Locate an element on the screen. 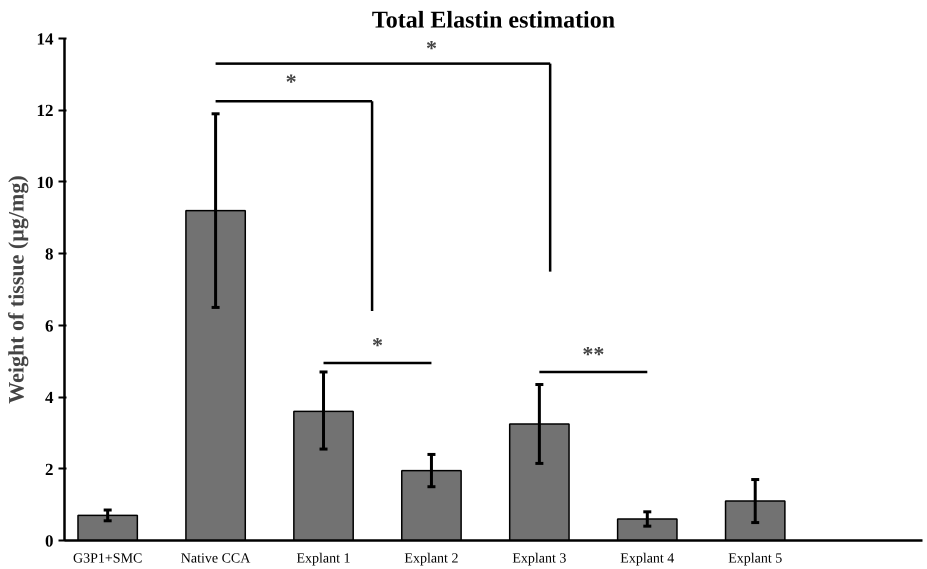 The height and width of the screenshot is (569, 927). annotation: ** is located at coordinates (593, 354).